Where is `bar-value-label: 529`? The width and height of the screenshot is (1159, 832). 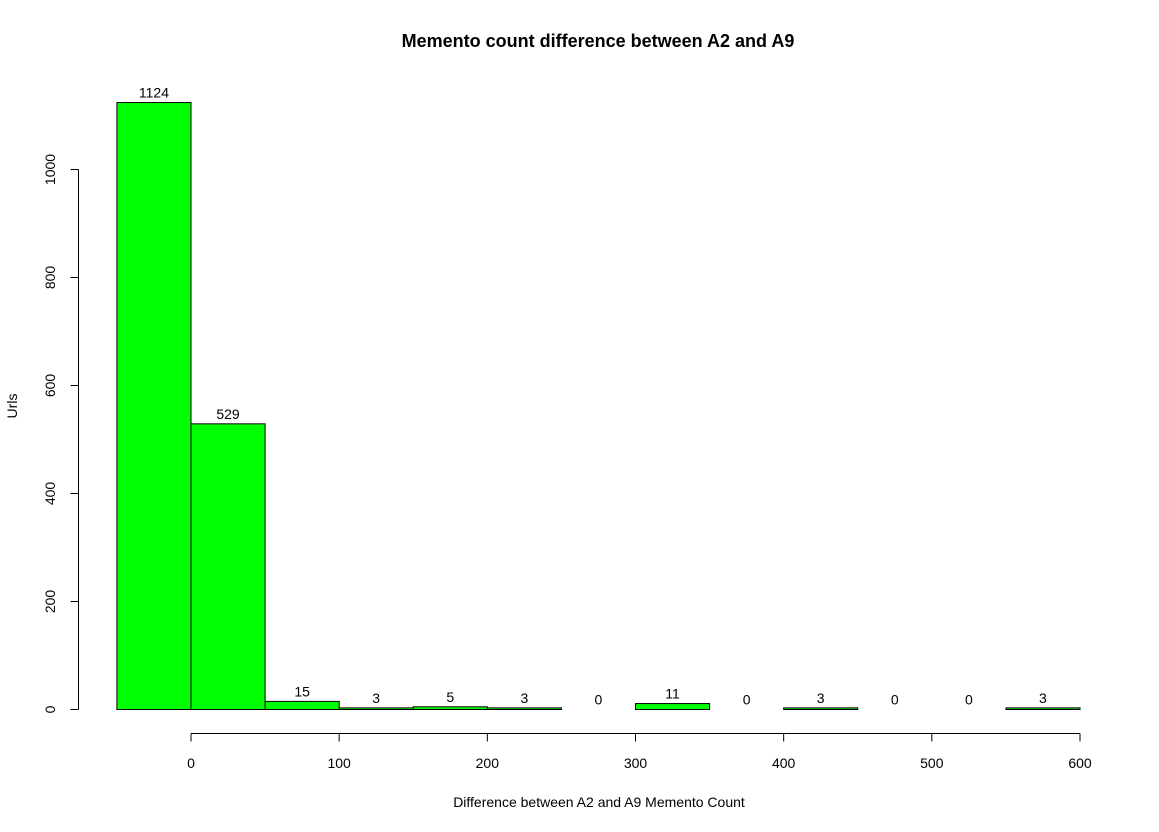 bar-value-label: 529 is located at coordinates (228, 414).